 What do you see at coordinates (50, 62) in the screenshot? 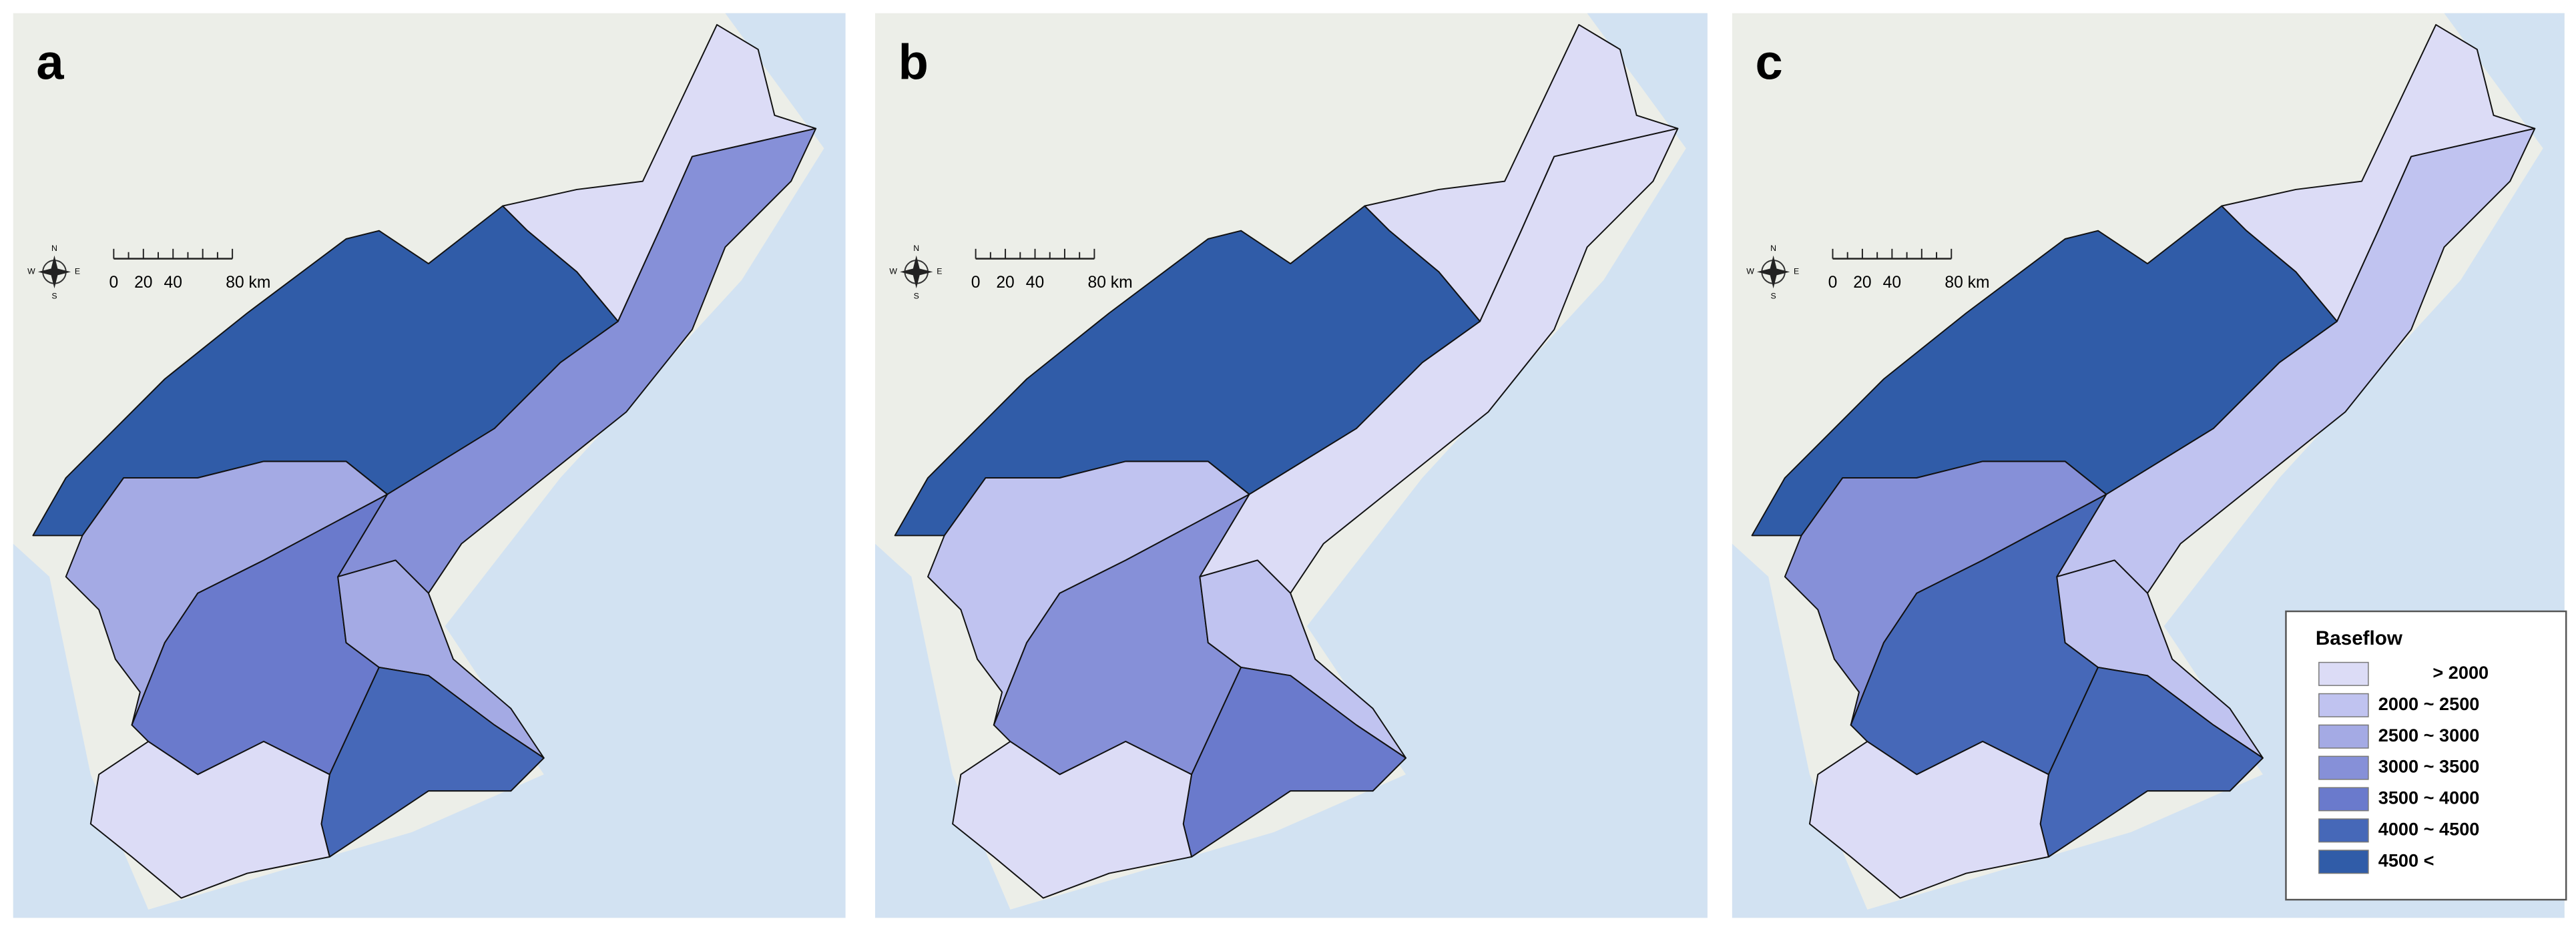
I see `panel-label: a` at bounding box center [50, 62].